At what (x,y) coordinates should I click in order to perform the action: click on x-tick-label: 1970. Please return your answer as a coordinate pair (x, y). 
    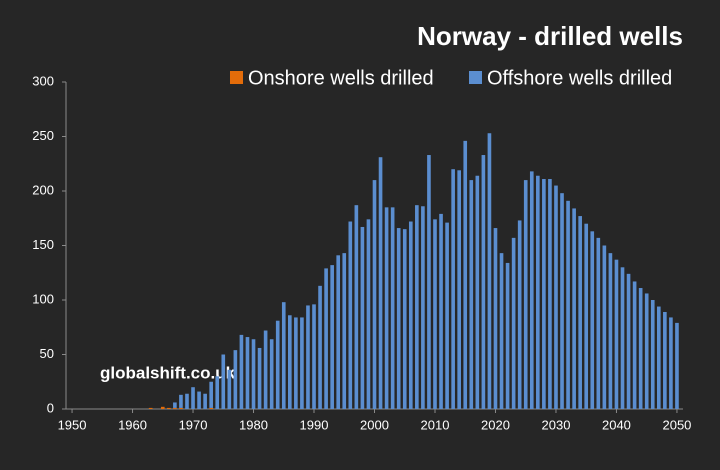
    Looking at the image, I should click on (193, 424).